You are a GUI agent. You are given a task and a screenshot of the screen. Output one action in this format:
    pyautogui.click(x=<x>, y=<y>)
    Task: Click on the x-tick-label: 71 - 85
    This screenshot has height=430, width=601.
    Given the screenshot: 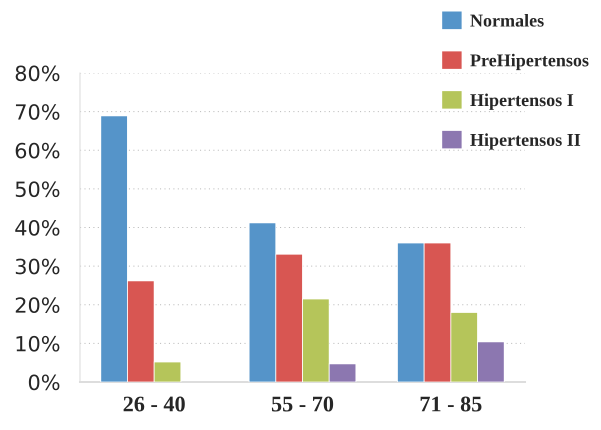 What is the action you would take?
    pyautogui.click(x=451, y=404)
    